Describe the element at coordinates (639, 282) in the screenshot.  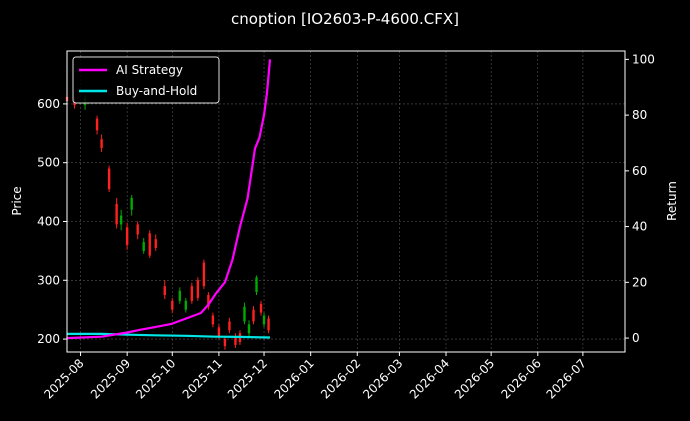
I see `y-tick-label-right: 20` at that location.